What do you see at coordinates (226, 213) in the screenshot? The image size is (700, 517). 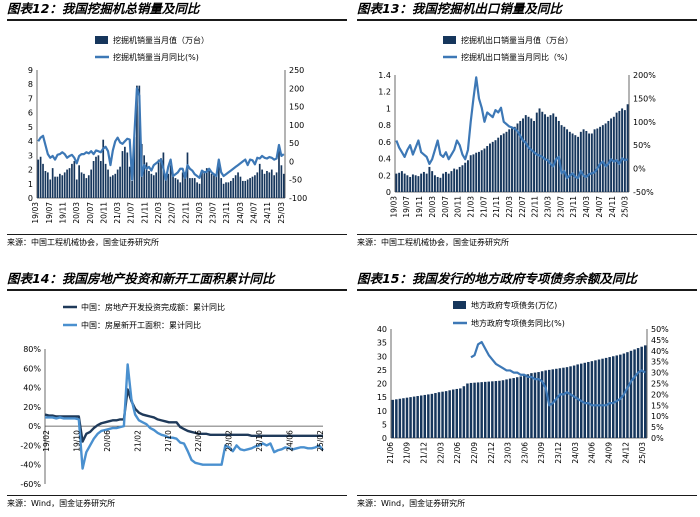 I see `x-tick-label: 23/11` at bounding box center [226, 213].